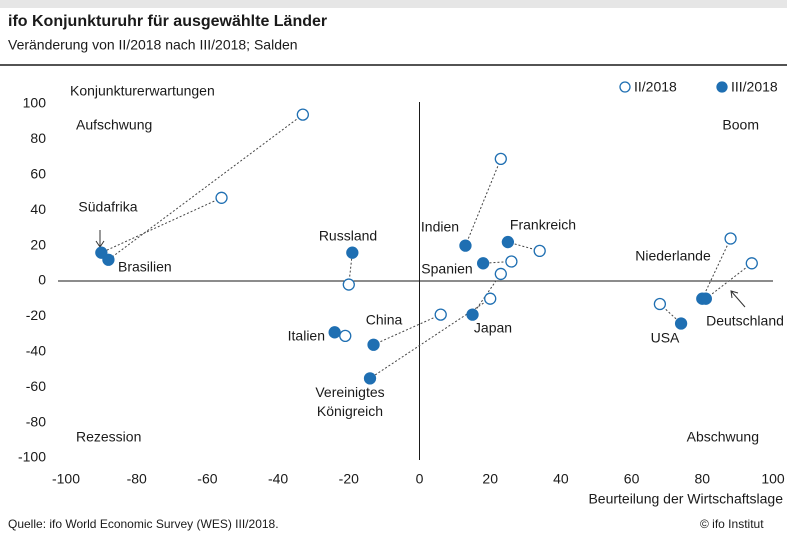 This screenshot has height=534, width=787. What do you see at coordinates (137, 479) in the screenshot?
I see `x-tick-label: -80` at bounding box center [137, 479].